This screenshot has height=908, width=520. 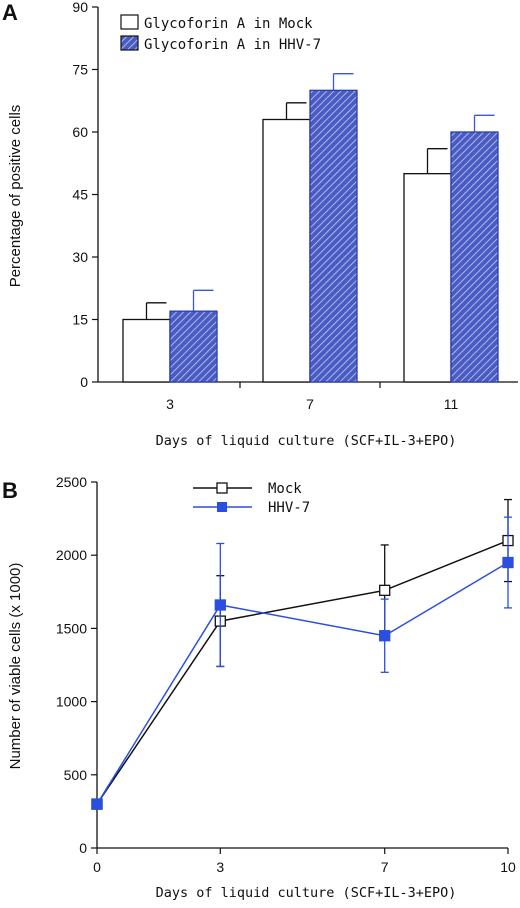 What do you see at coordinates (15, 196) in the screenshot?
I see `bar-chart-ylabel: Percentage of positive cells` at bounding box center [15, 196].